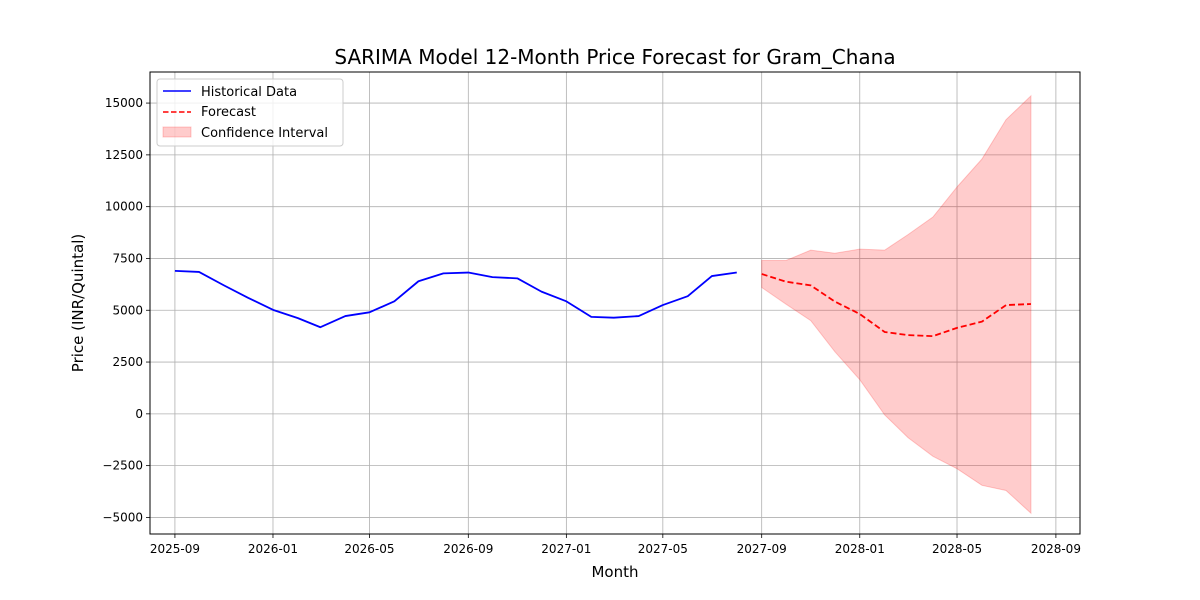 This screenshot has height=600, width=1200. I want to click on legend-forecast-label: Forecast, so click(228, 112).